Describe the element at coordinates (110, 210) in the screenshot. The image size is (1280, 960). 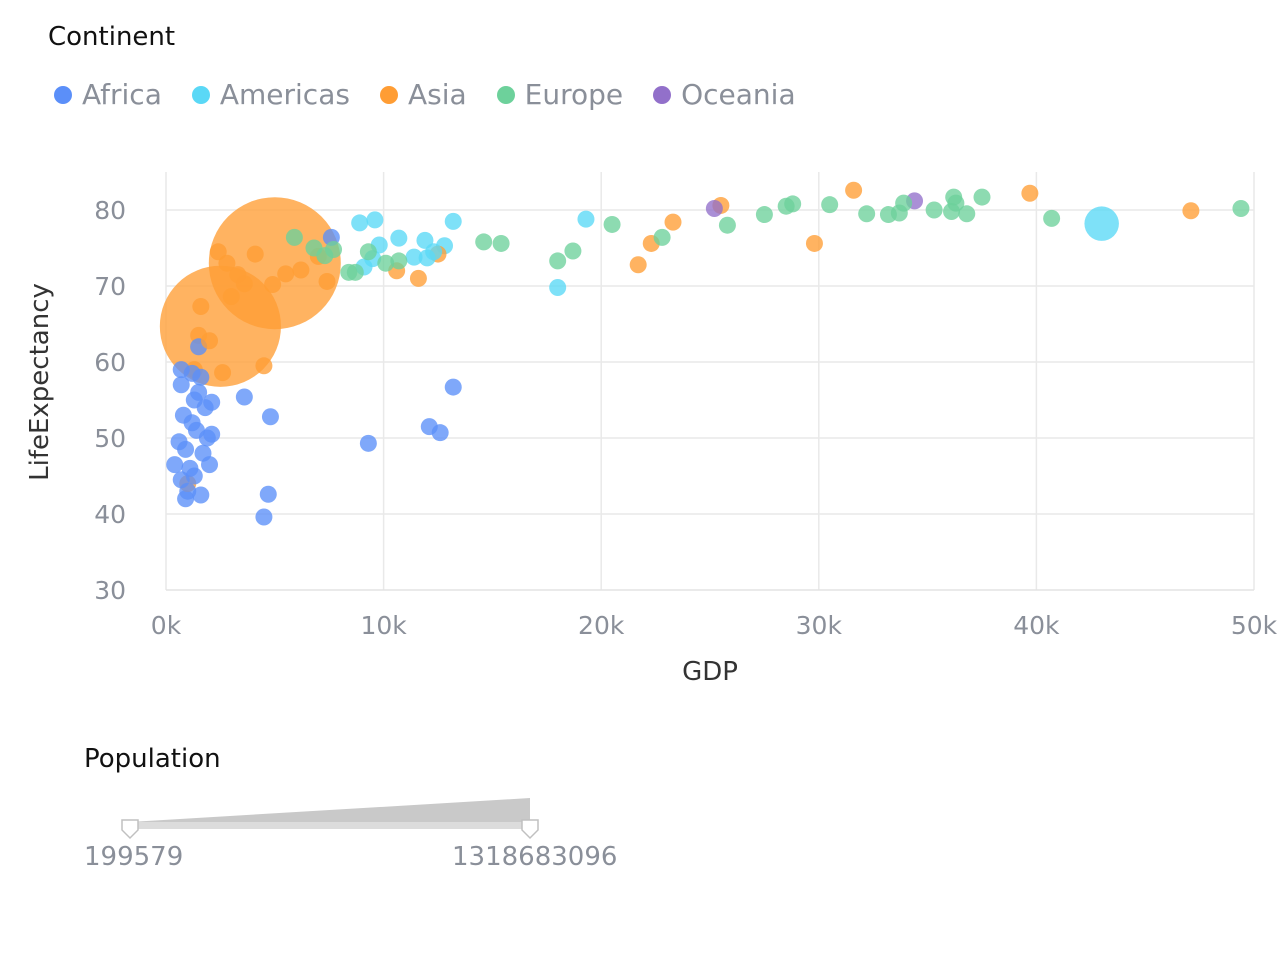
I see `y-tick-label: 80` at that location.